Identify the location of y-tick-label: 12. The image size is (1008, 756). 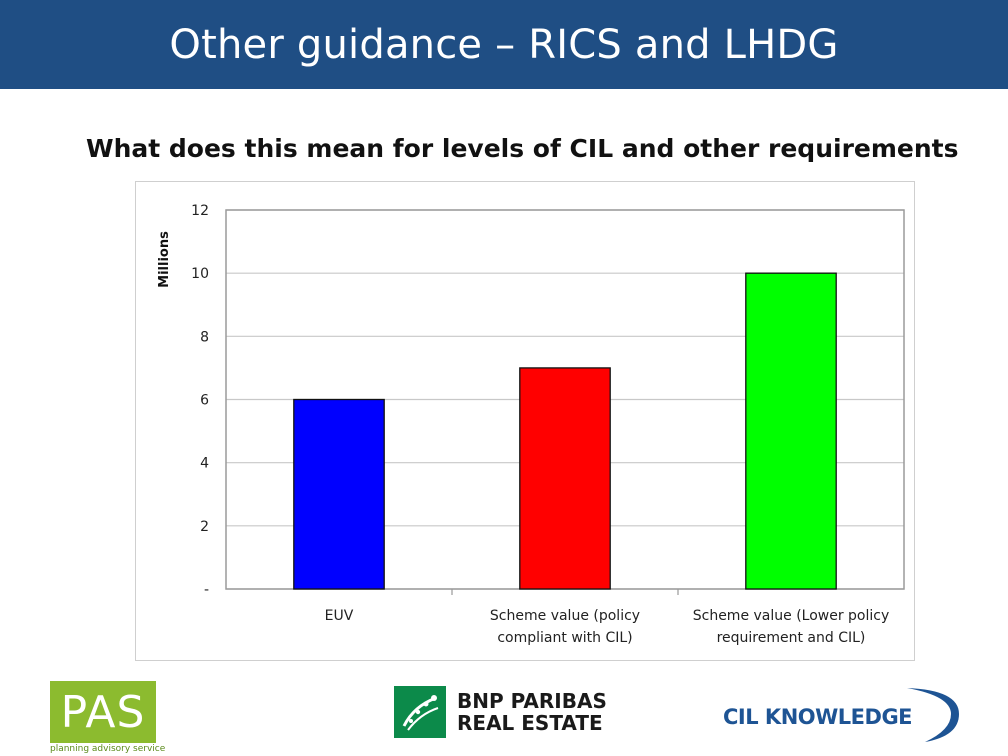
(200, 211).